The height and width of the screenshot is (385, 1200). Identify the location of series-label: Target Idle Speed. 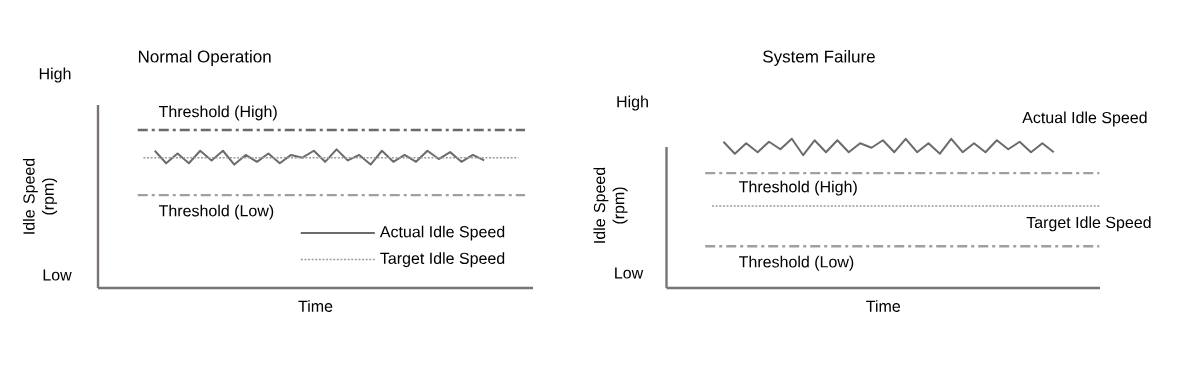
(1088, 224).